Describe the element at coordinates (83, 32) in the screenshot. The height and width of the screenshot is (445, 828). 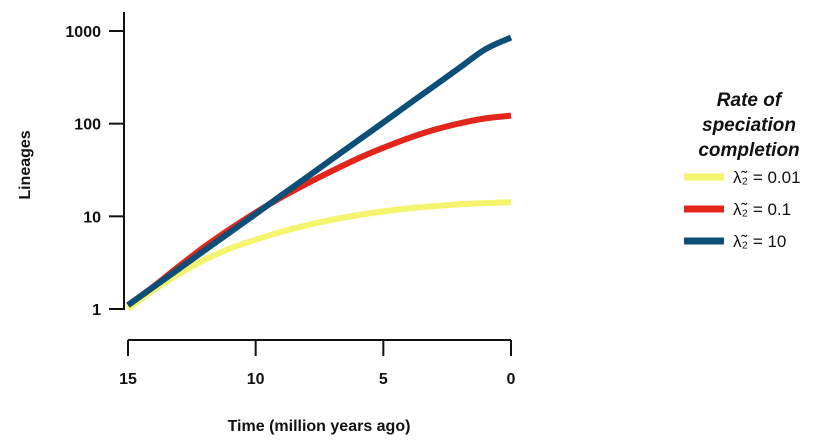
I see `y-tick-label-3: 1000` at that location.